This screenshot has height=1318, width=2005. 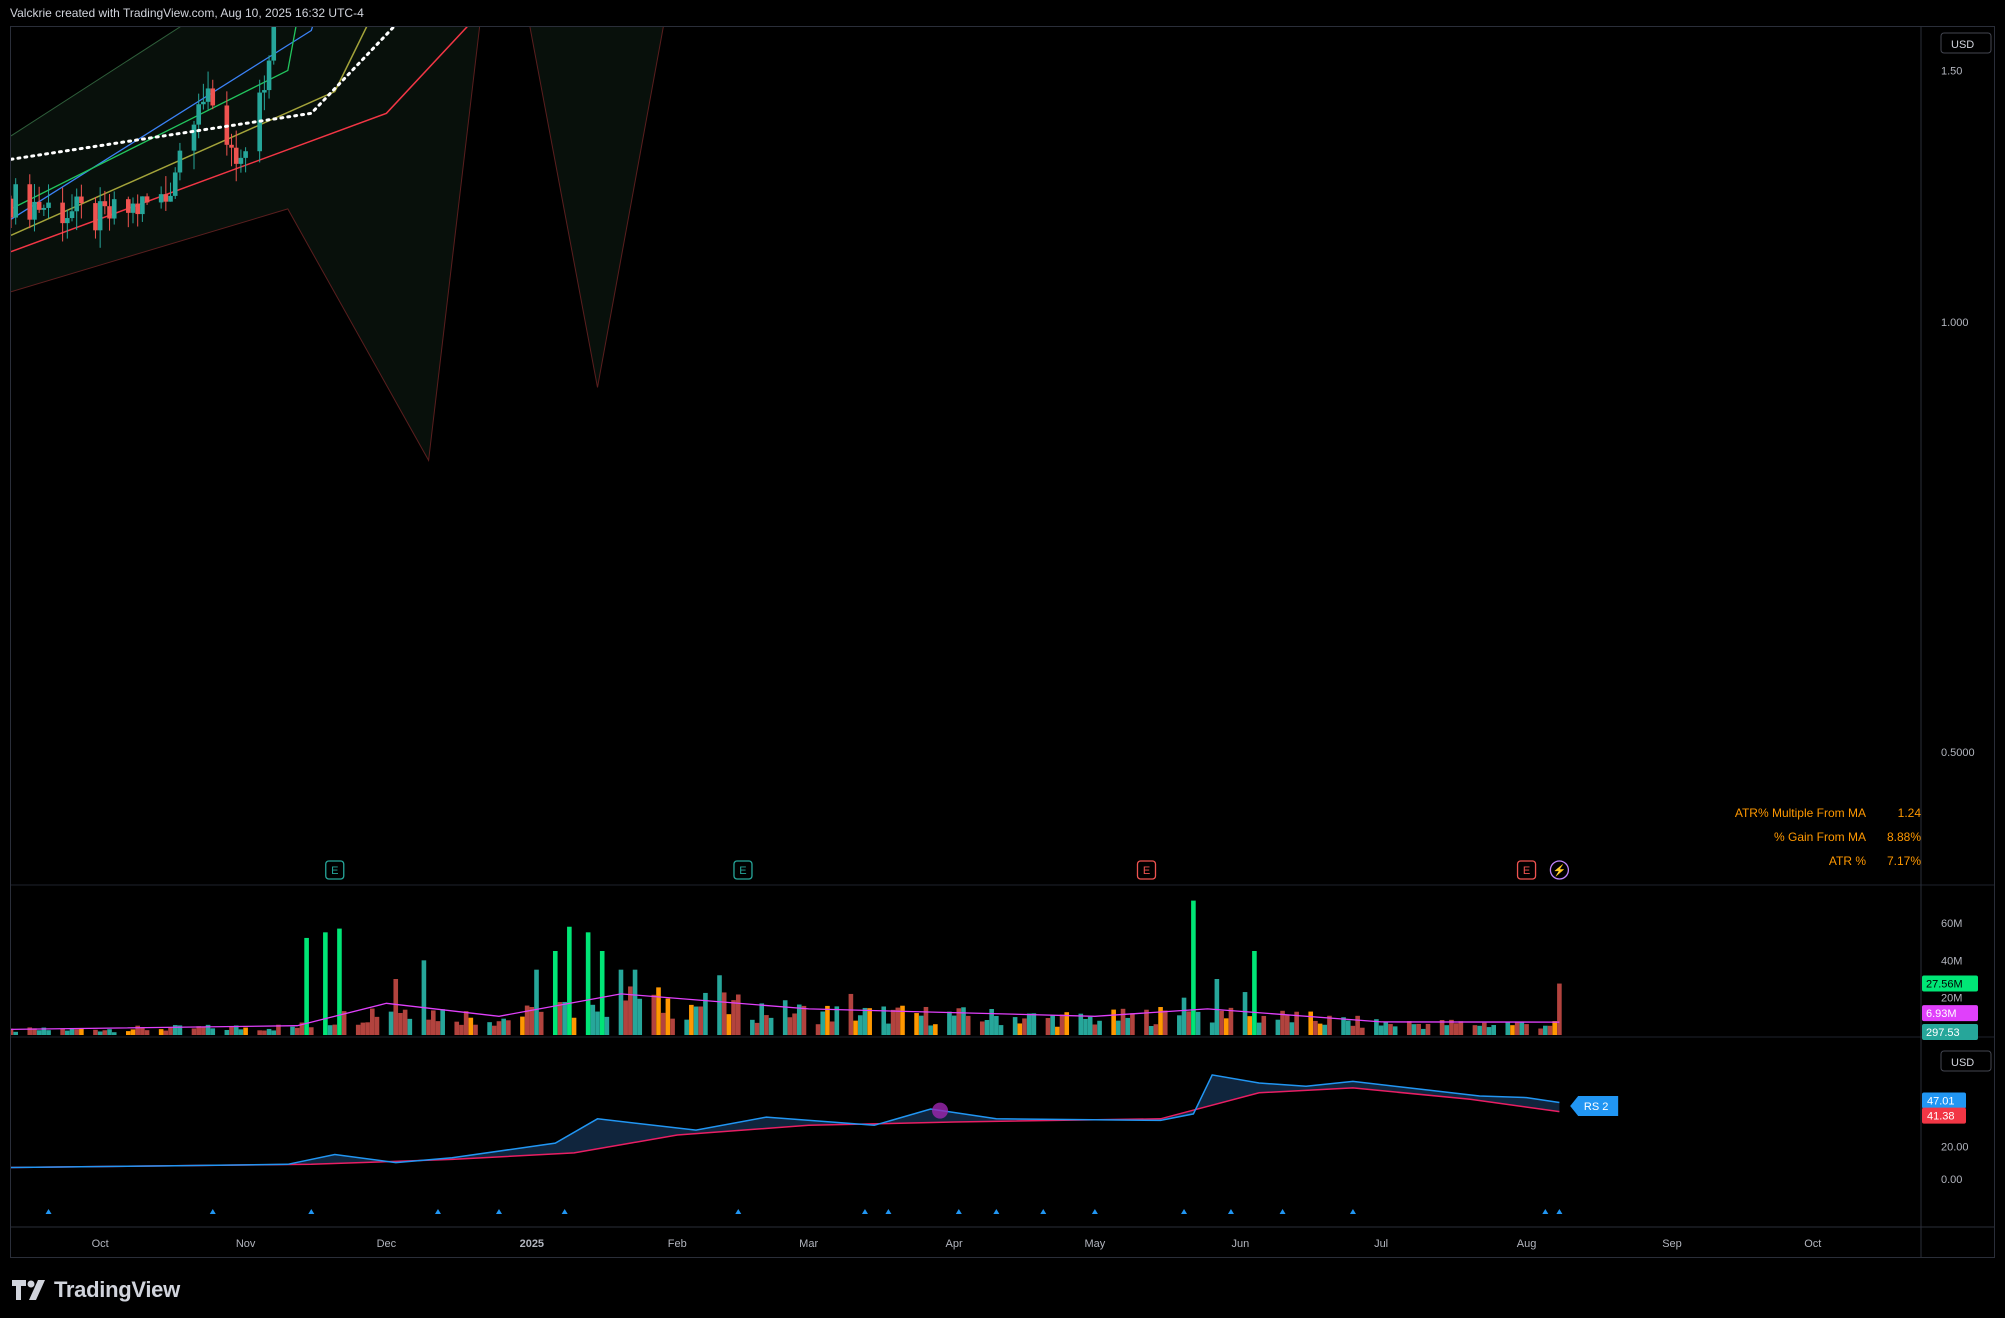 I want to click on volume-badge-label: 6.93M, so click(x=1941, y=1014).